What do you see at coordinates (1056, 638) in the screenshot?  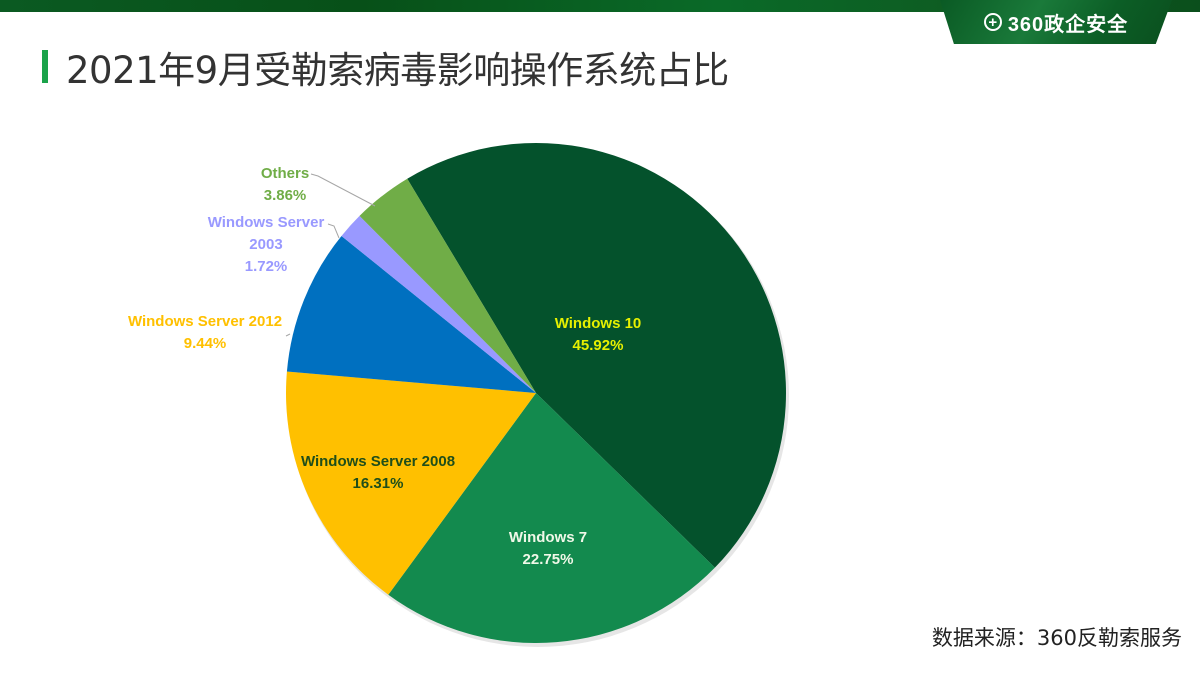 I see `data-source-note: 数据来源：360反勒索服务` at bounding box center [1056, 638].